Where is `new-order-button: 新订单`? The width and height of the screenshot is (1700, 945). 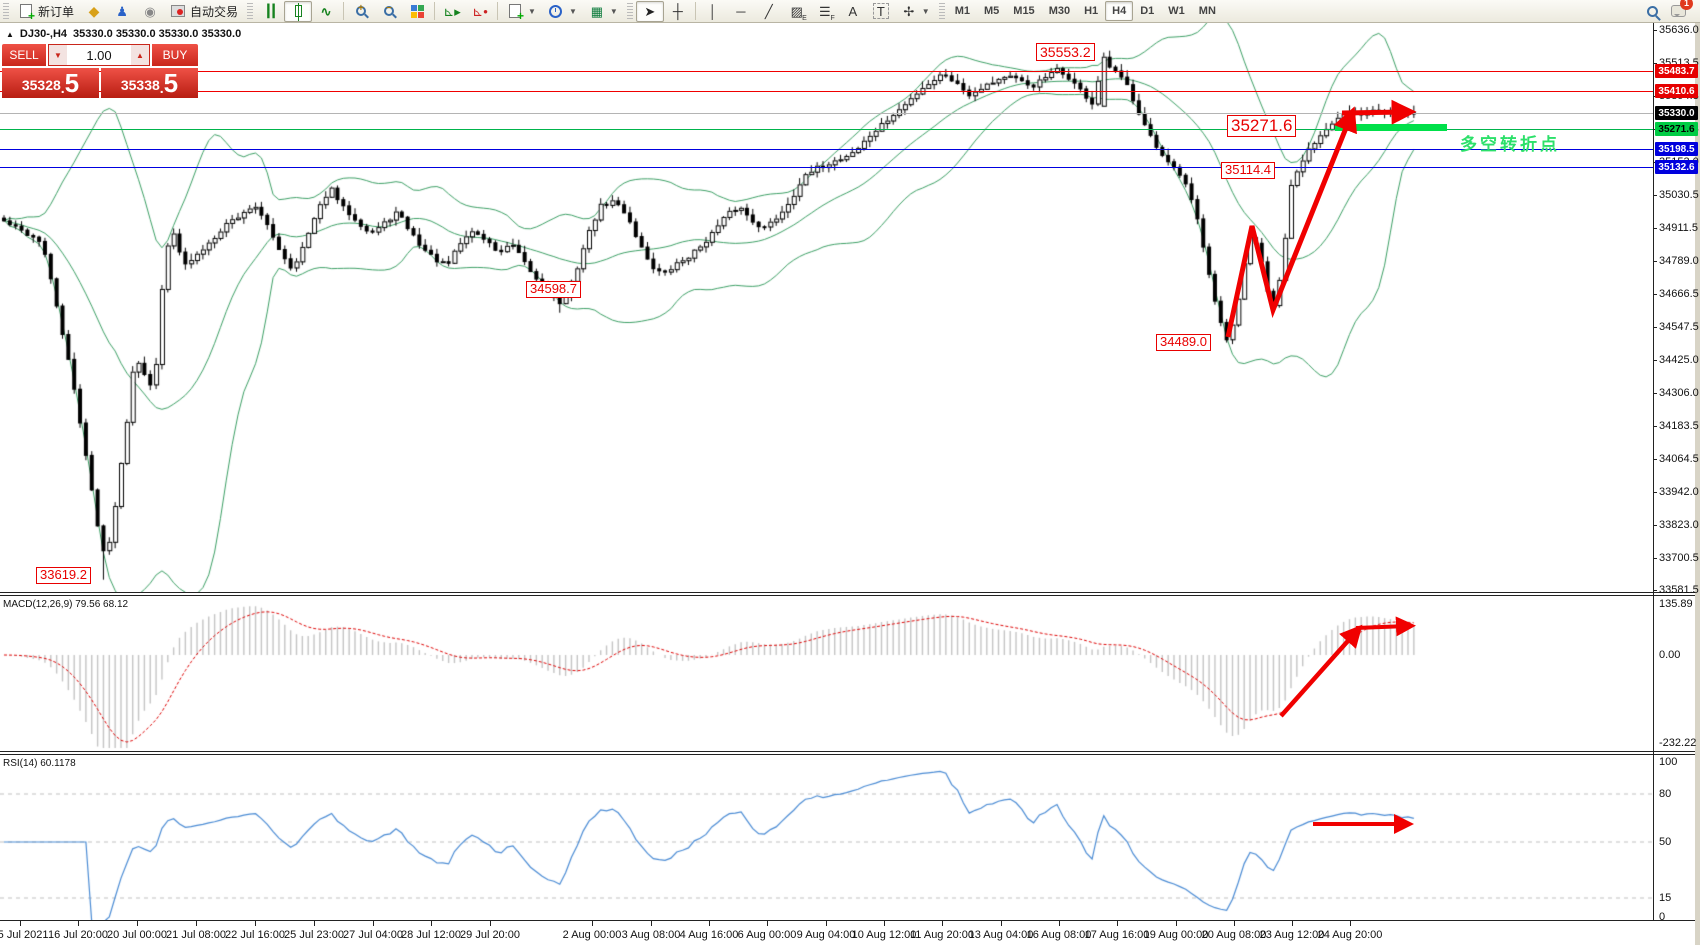 new-order-button: 新订单 is located at coordinates (46, 11).